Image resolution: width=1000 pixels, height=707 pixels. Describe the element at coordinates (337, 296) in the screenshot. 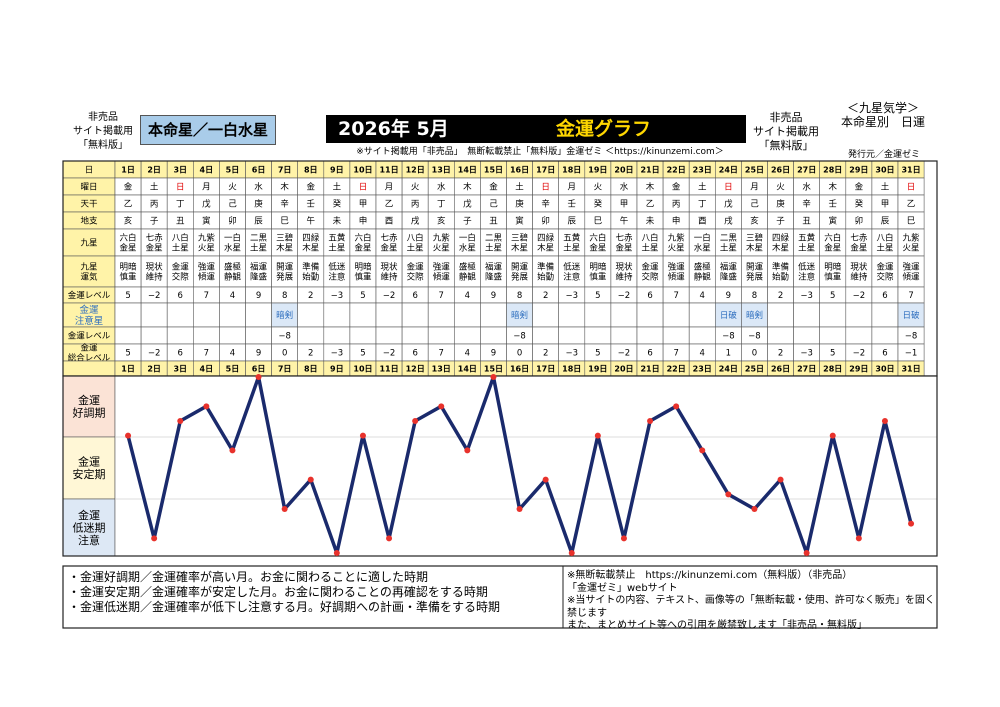

I see `table-cell-text: −3` at that location.